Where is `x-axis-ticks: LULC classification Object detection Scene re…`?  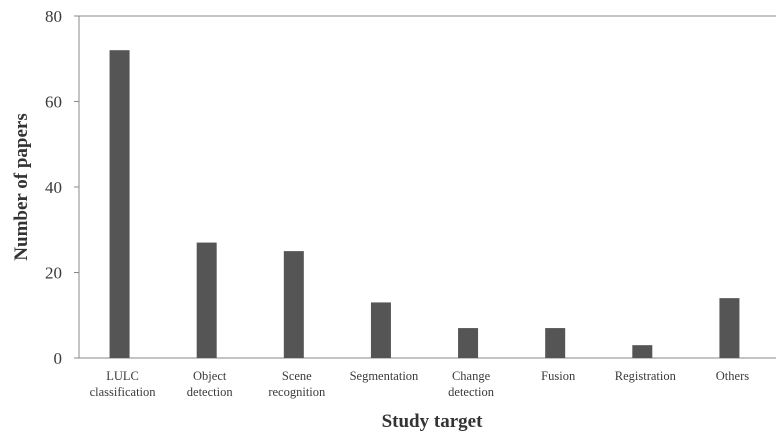 x-axis-ticks: LULC classification Object detection Scene re… is located at coordinates (420, 384).